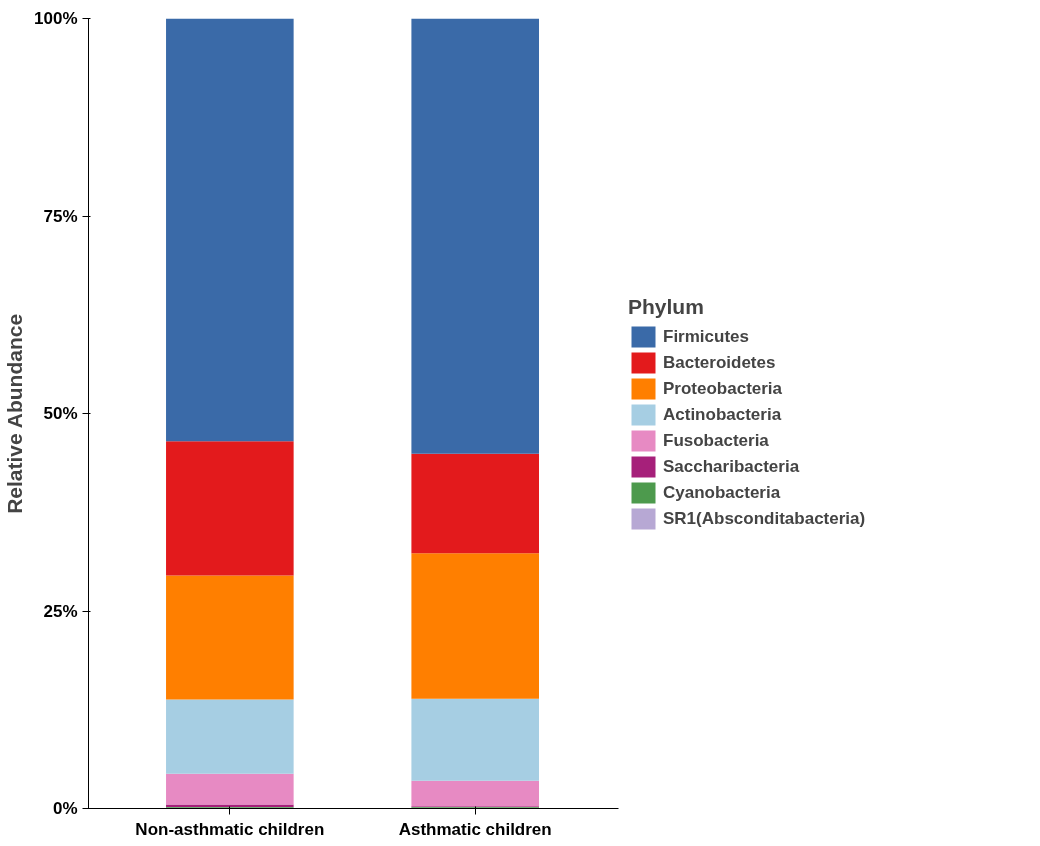  I want to click on y-tick-label: 0%, so click(65, 808).